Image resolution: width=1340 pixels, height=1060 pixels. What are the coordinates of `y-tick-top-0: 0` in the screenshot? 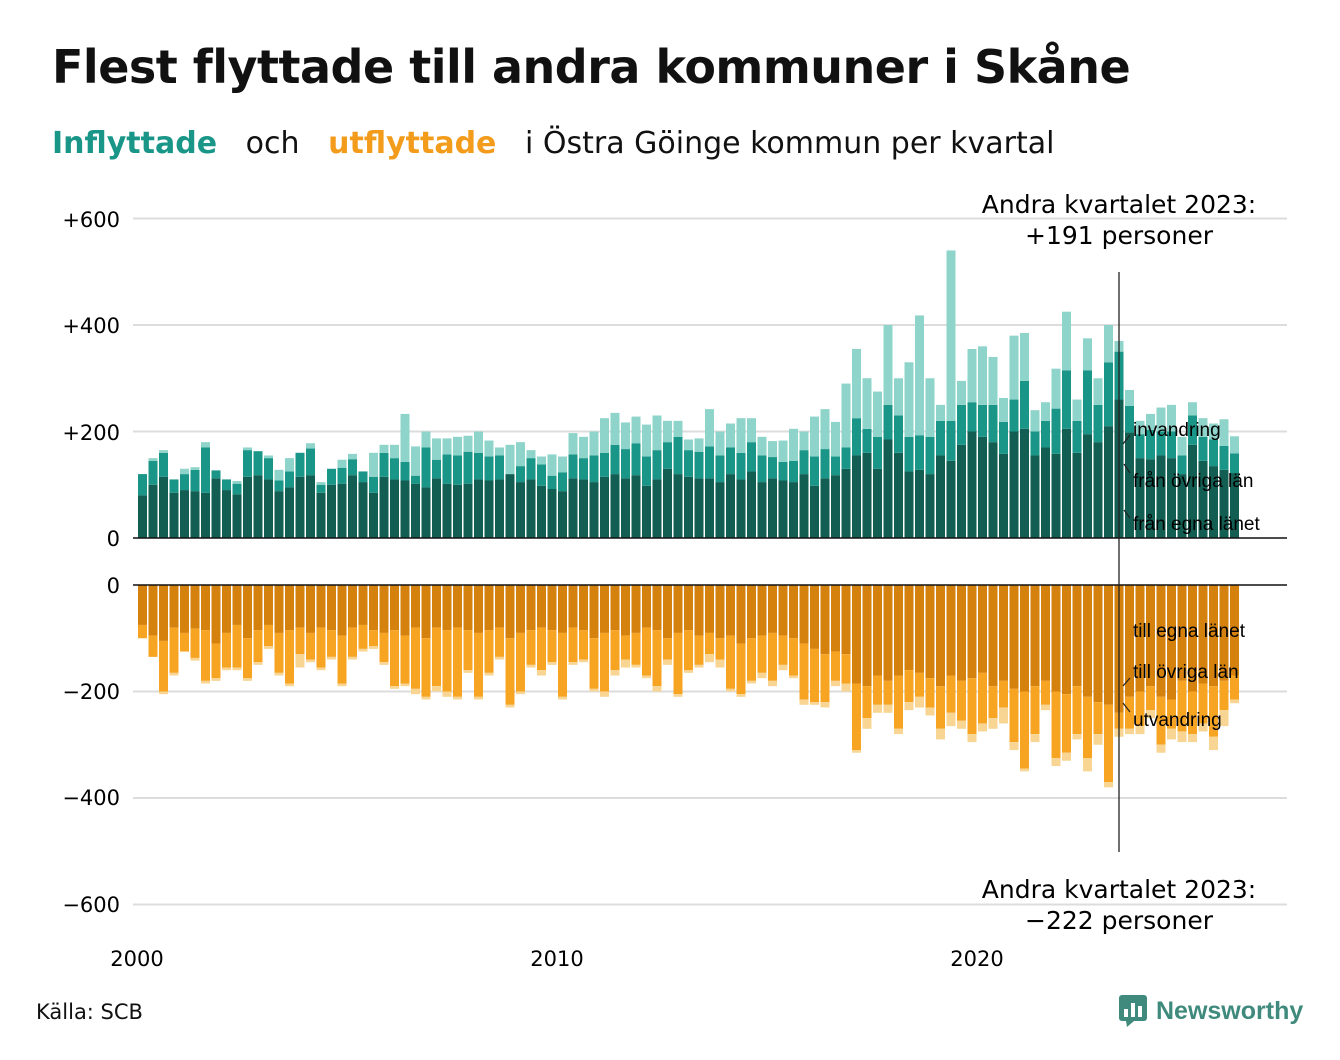 It's located at (113, 539).